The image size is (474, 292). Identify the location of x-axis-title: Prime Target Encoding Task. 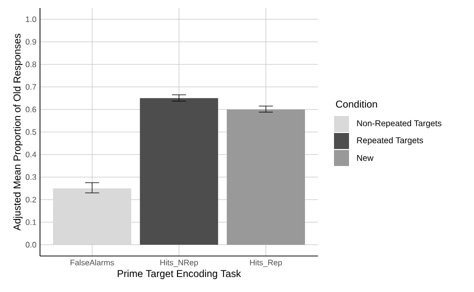
(180, 275).